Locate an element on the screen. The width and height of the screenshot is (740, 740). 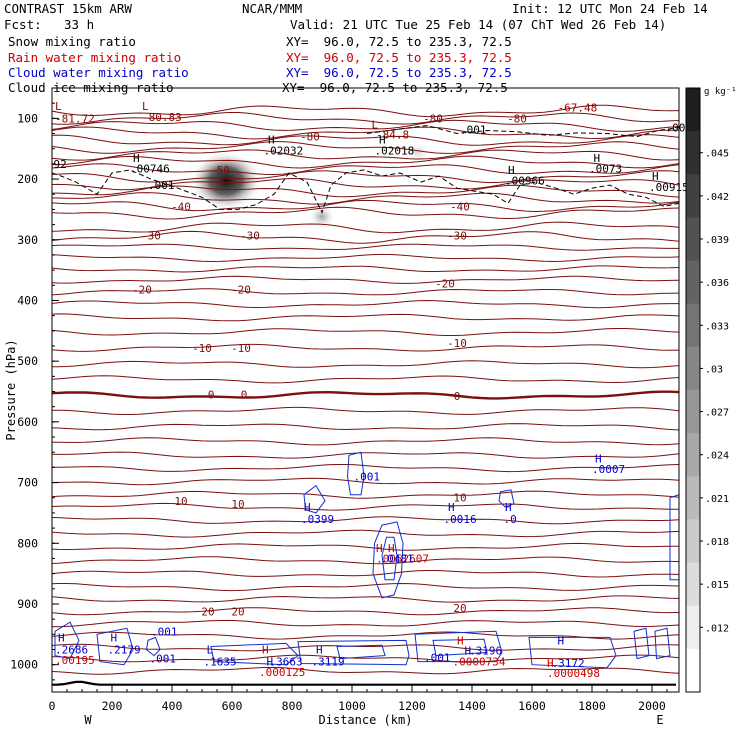
colorbar-tick-label: .036 is located at coordinates (717, 283).